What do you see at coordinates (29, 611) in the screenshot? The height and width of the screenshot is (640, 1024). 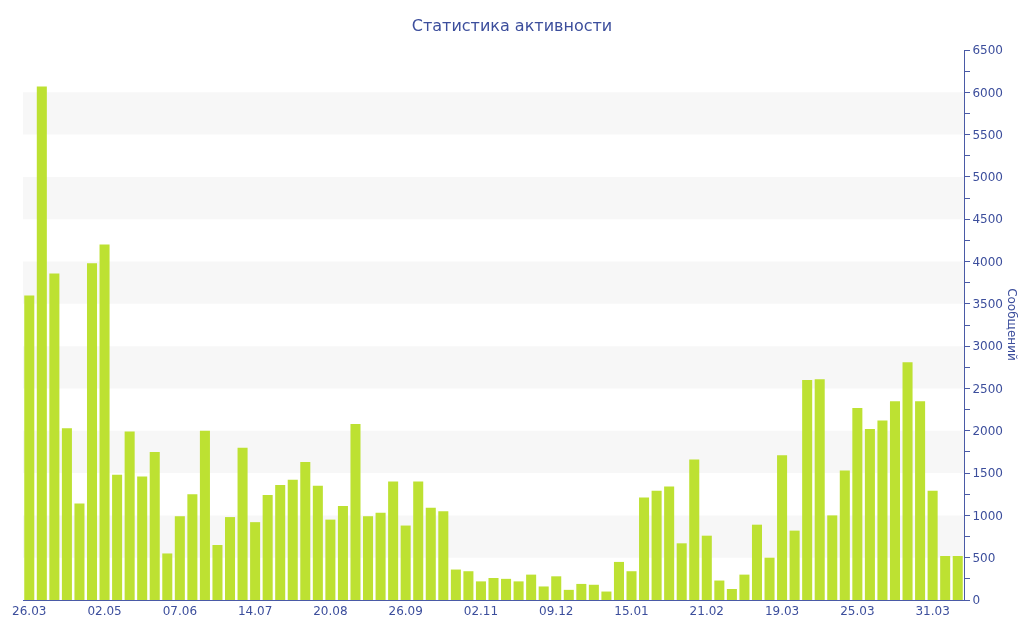 I see `x-tick-label: 26.03` at bounding box center [29, 611].